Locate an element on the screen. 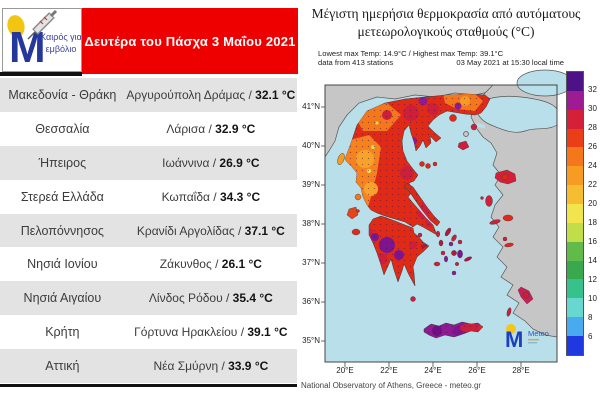 The width and height of the screenshot is (600, 400). samos is located at coordinates (508, 218).